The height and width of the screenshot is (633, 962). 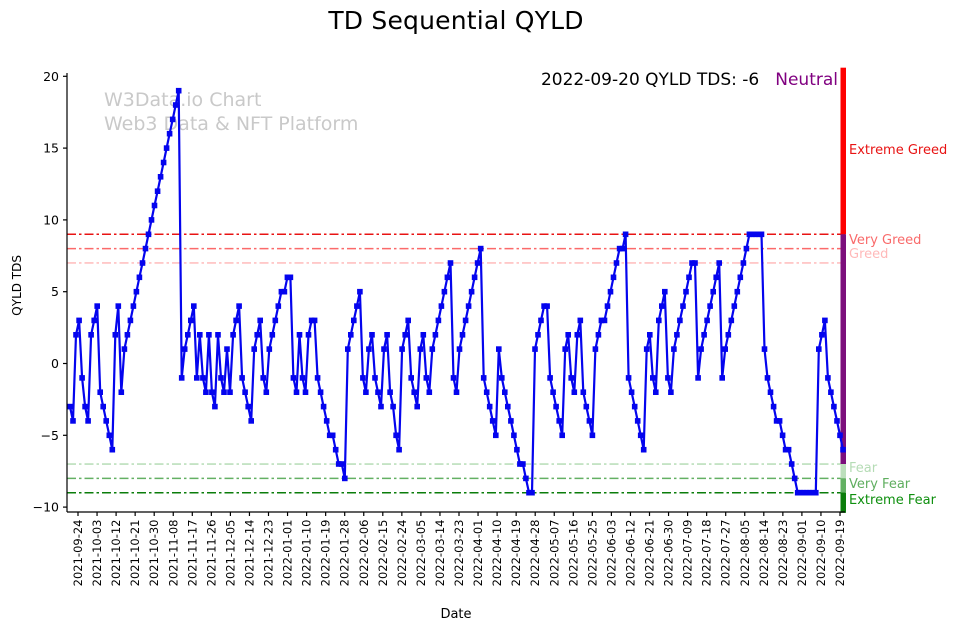 What do you see at coordinates (892, 500) in the screenshot?
I see `level-label-extreme-fear: Extreme Fear` at bounding box center [892, 500].